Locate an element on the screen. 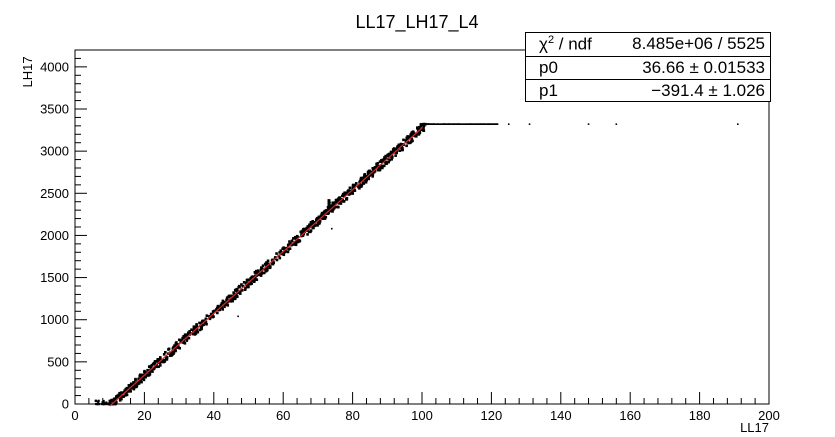 The width and height of the screenshot is (835, 437). x-tick-label: 60 is located at coordinates (283, 415).